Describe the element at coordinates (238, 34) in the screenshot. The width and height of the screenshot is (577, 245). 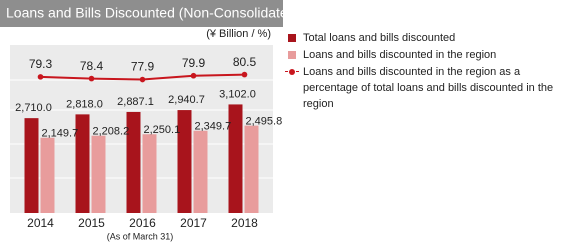
I see `unit-label: (¥ Billion / %)` at that location.